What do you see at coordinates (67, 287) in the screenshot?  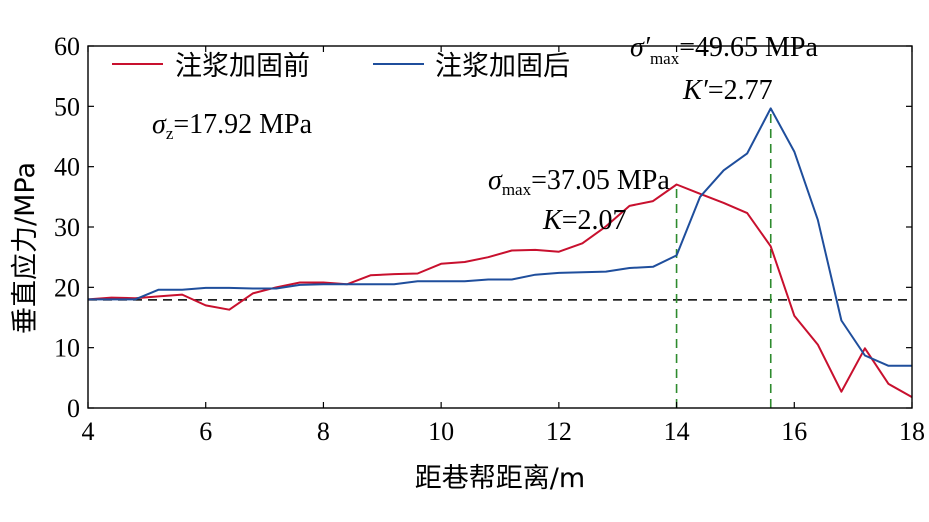 I see `y-tick-label: 20` at bounding box center [67, 287].